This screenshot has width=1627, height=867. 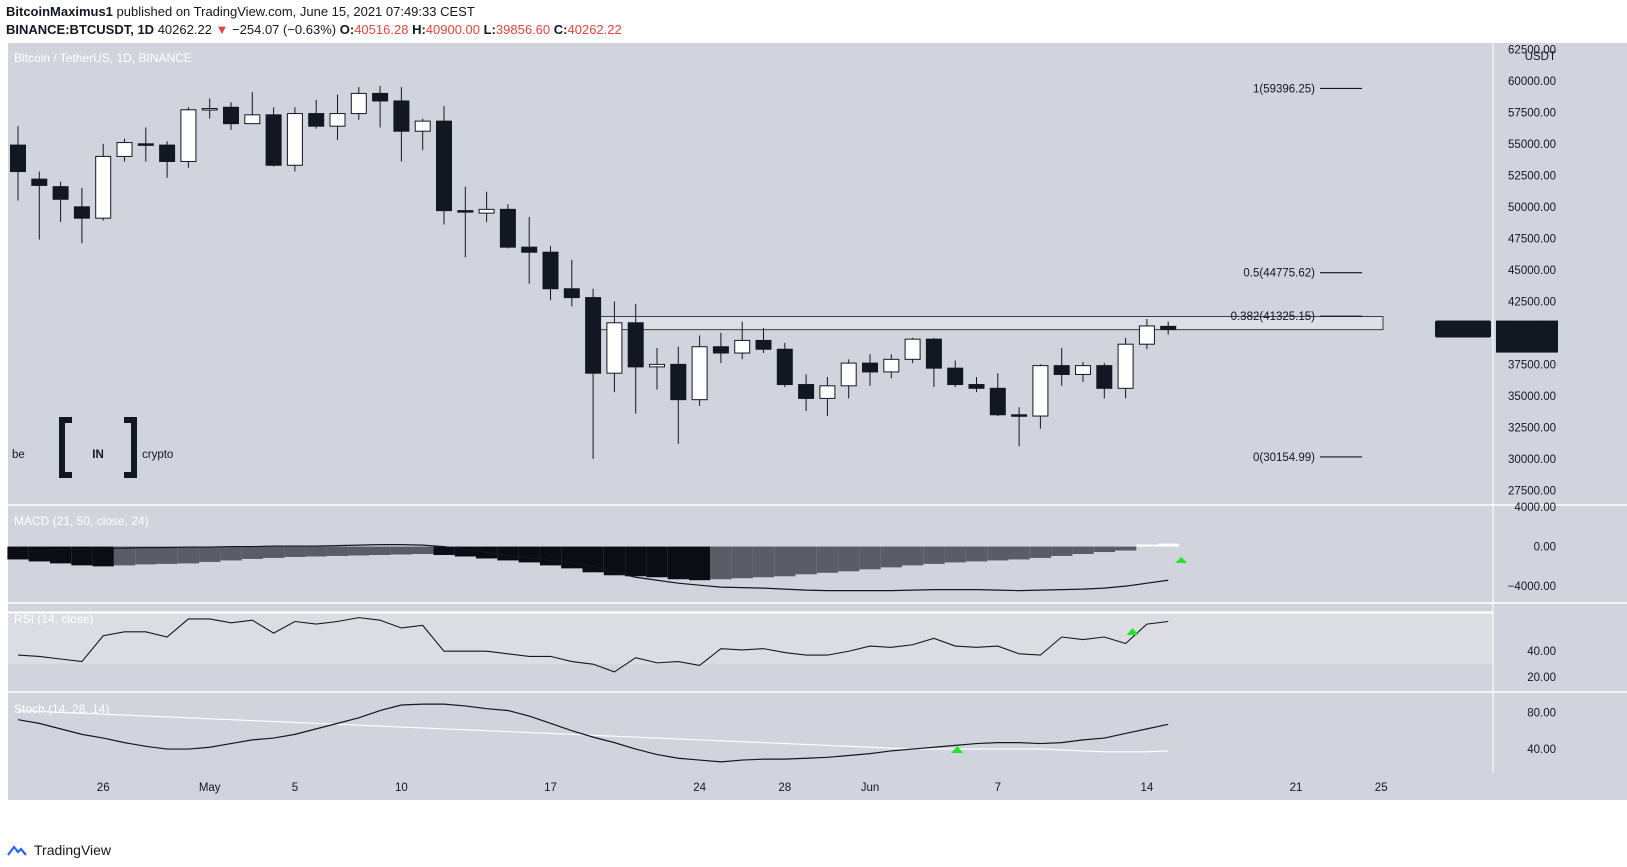 What do you see at coordinates (1532, 176) in the screenshot?
I see `price-tick-label: 52500.00` at bounding box center [1532, 176].